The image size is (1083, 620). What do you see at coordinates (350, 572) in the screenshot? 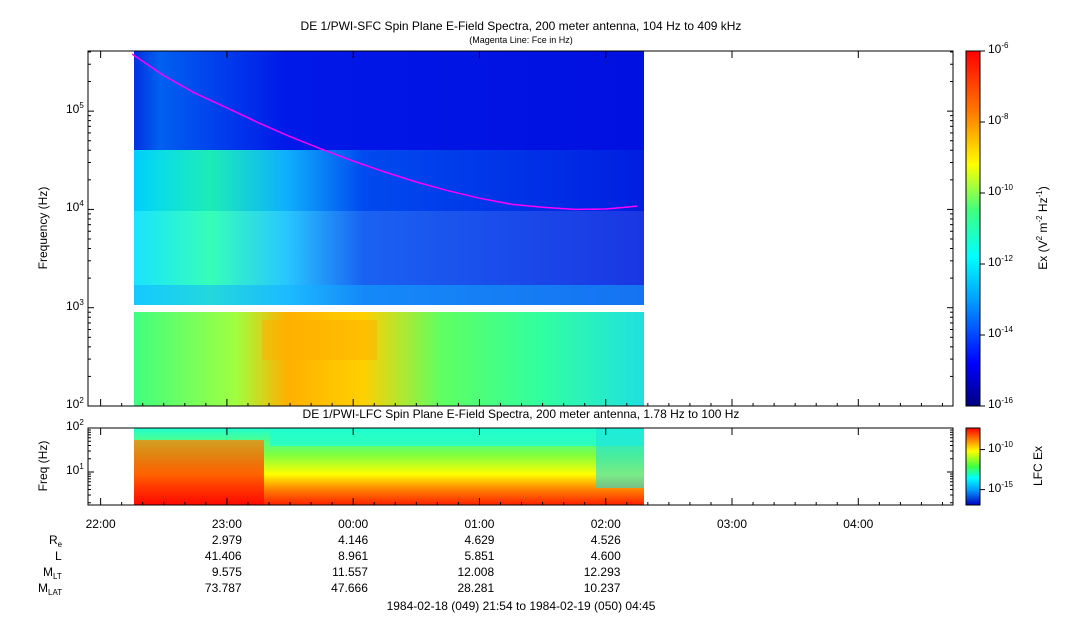
I see `ephemeris-value: 11.557` at bounding box center [350, 572].